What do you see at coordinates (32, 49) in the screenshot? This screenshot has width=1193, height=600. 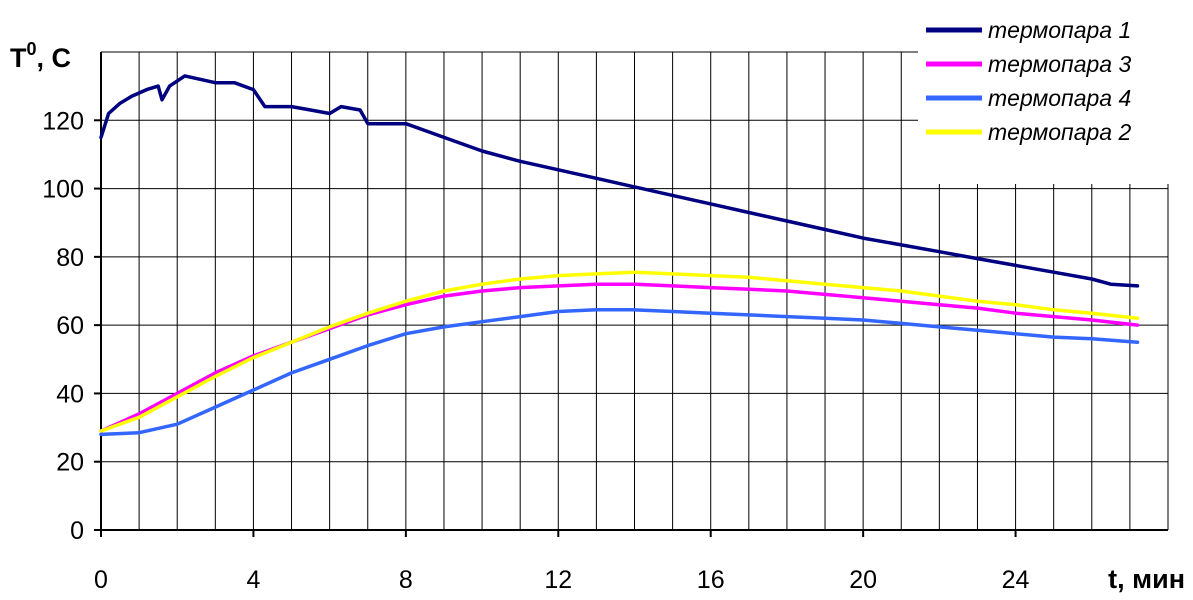 I see `y-axis-title-superscript: 0` at bounding box center [32, 49].